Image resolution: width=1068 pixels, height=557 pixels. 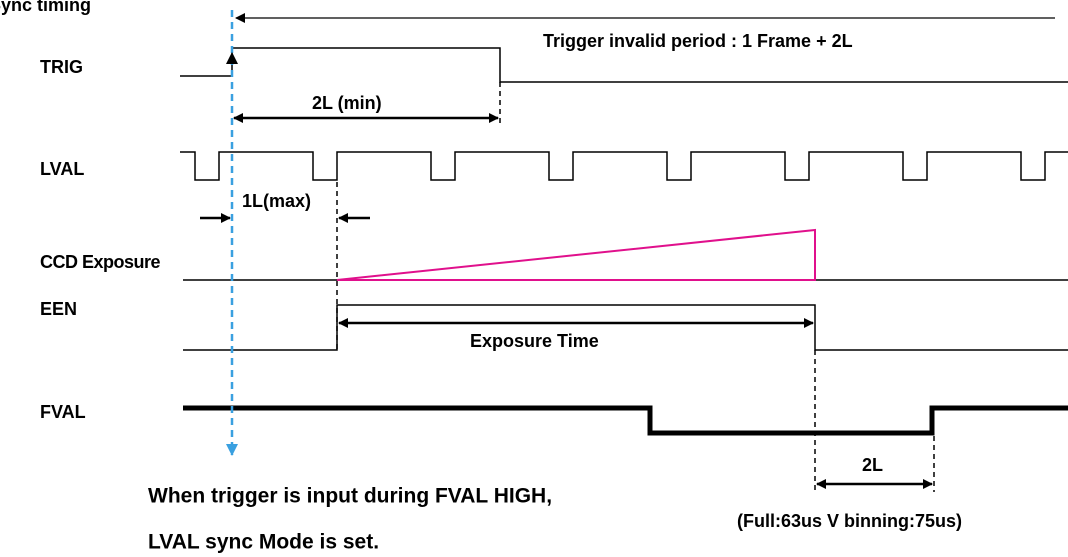 What do you see at coordinates (63, 412) in the screenshot?
I see `signal-label: FVAL` at bounding box center [63, 412].